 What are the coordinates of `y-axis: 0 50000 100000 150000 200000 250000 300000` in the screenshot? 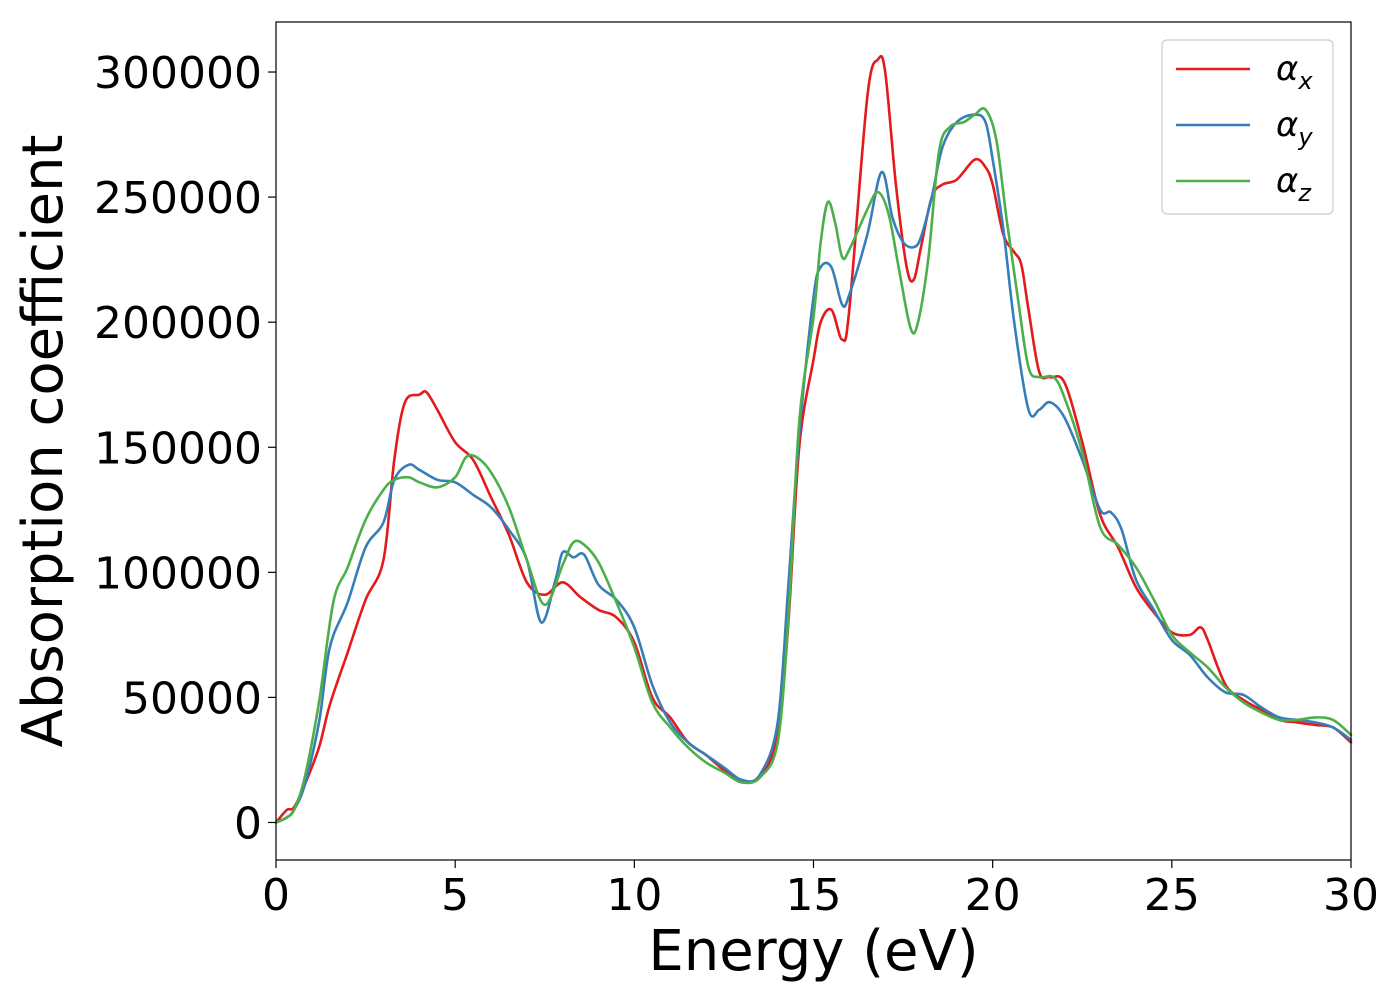 It's located at (185, 448).